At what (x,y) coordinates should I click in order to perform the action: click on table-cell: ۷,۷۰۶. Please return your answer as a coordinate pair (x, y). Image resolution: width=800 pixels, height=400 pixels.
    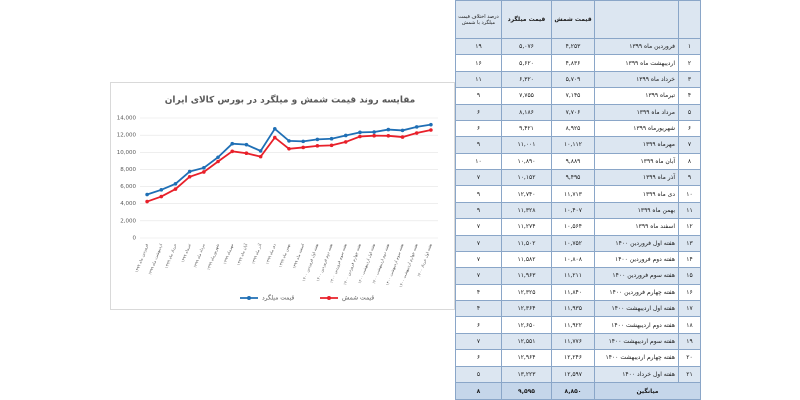
    Looking at the image, I should click on (573, 112).